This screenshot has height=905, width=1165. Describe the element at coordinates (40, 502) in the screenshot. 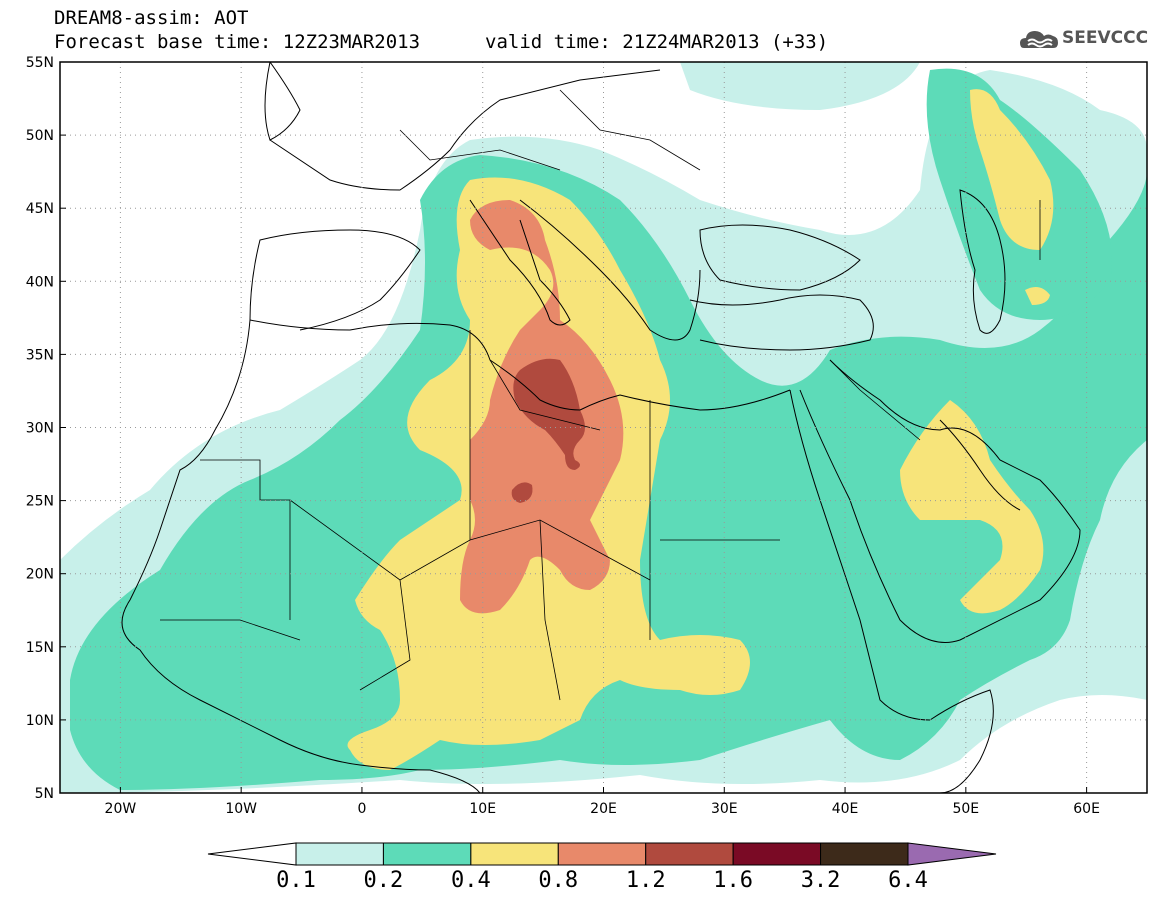

I see `lat-tick-label: 25N` at that location.